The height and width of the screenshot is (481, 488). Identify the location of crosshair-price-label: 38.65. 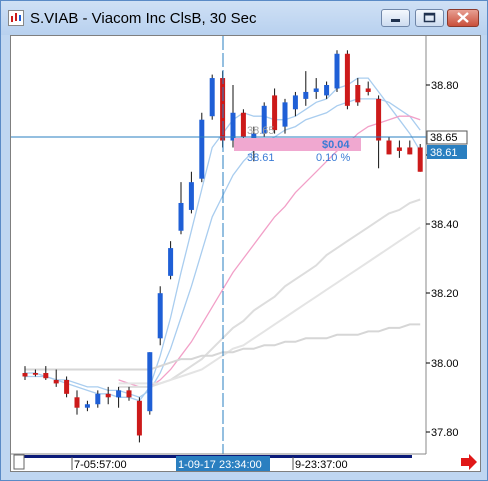
(447, 137).